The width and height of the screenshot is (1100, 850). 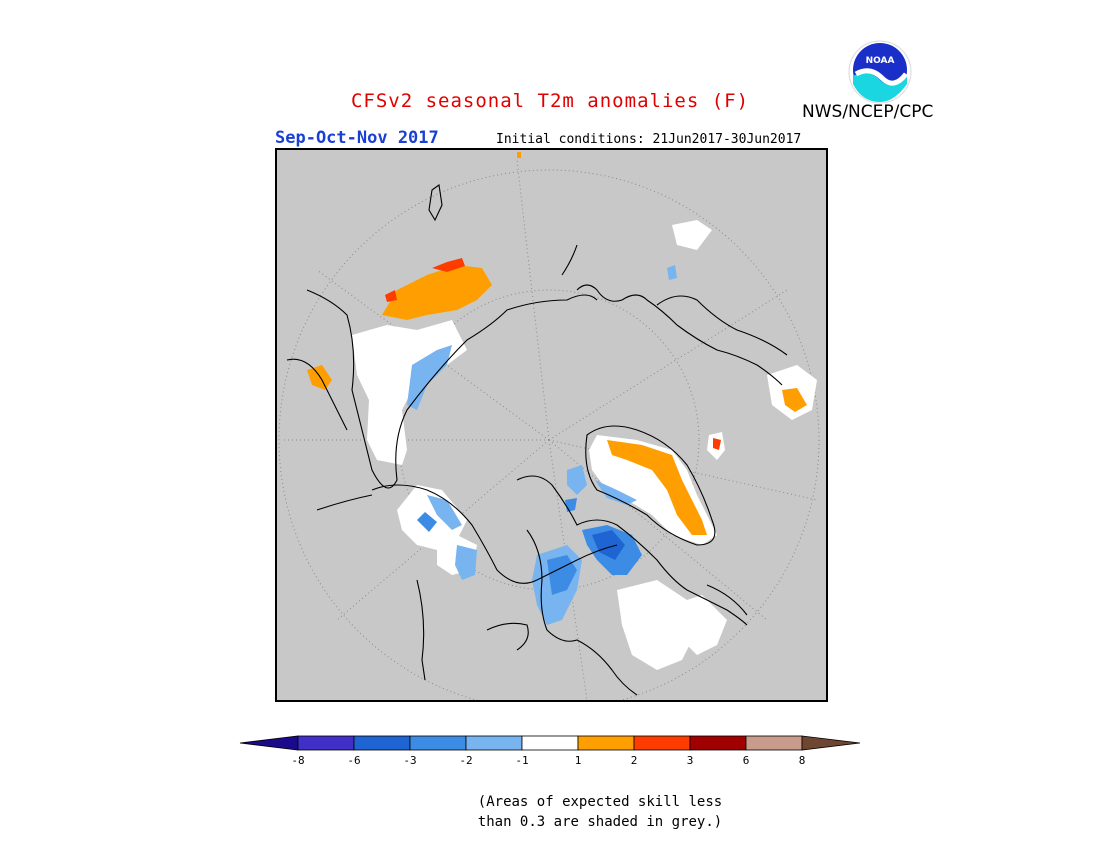 What do you see at coordinates (353, 760) in the screenshot?
I see `legend-tick-label: -6` at bounding box center [353, 760].